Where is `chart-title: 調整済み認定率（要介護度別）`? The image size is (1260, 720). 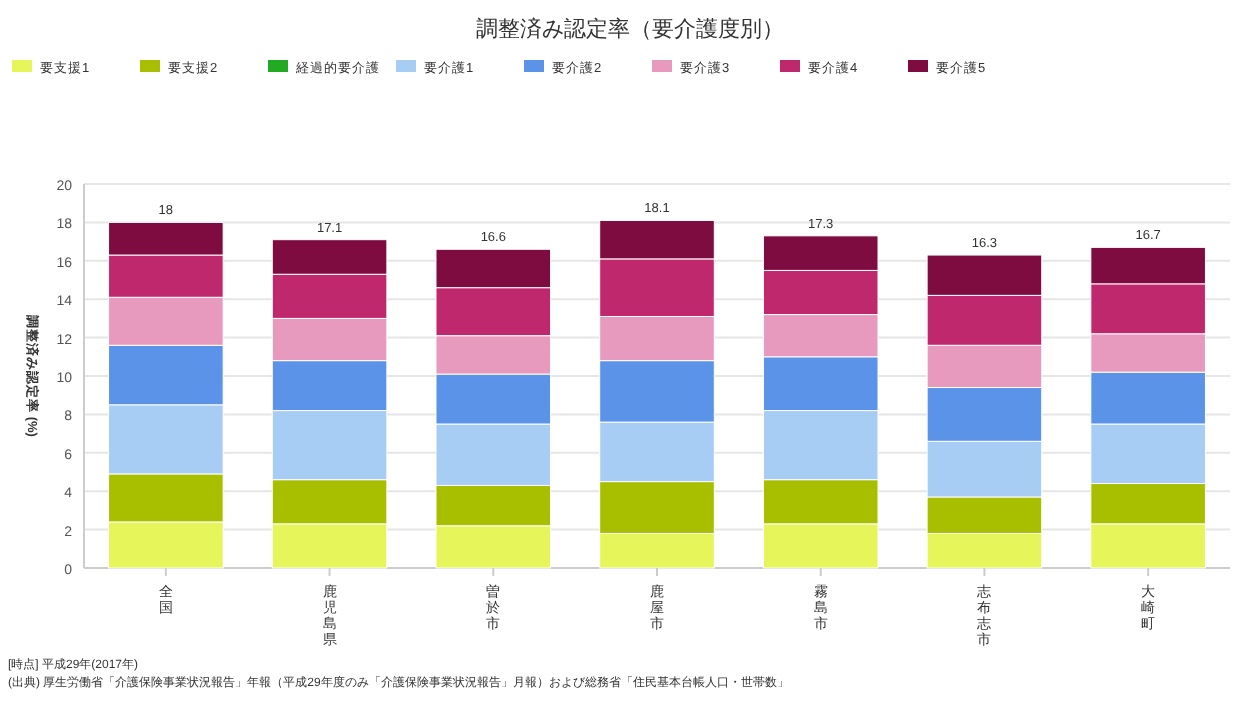 chart-title: 調整済み認定率（要介護度別） is located at coordinates (630, 29).